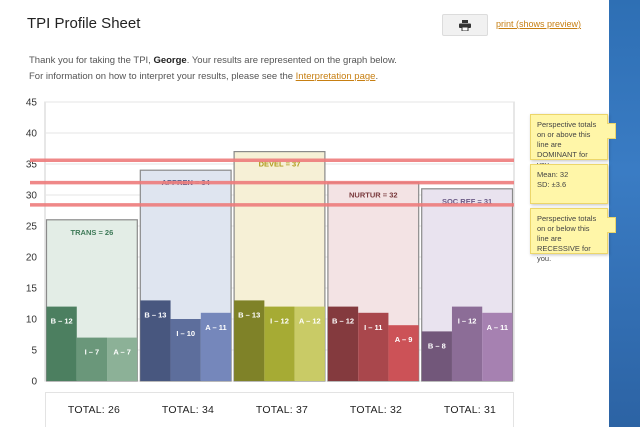 The width and height of the screenshot is (640, 427). Describe the element at coordinates (122, 352) in the screenshot. I see `component-bar-label: A – 7` at that location.